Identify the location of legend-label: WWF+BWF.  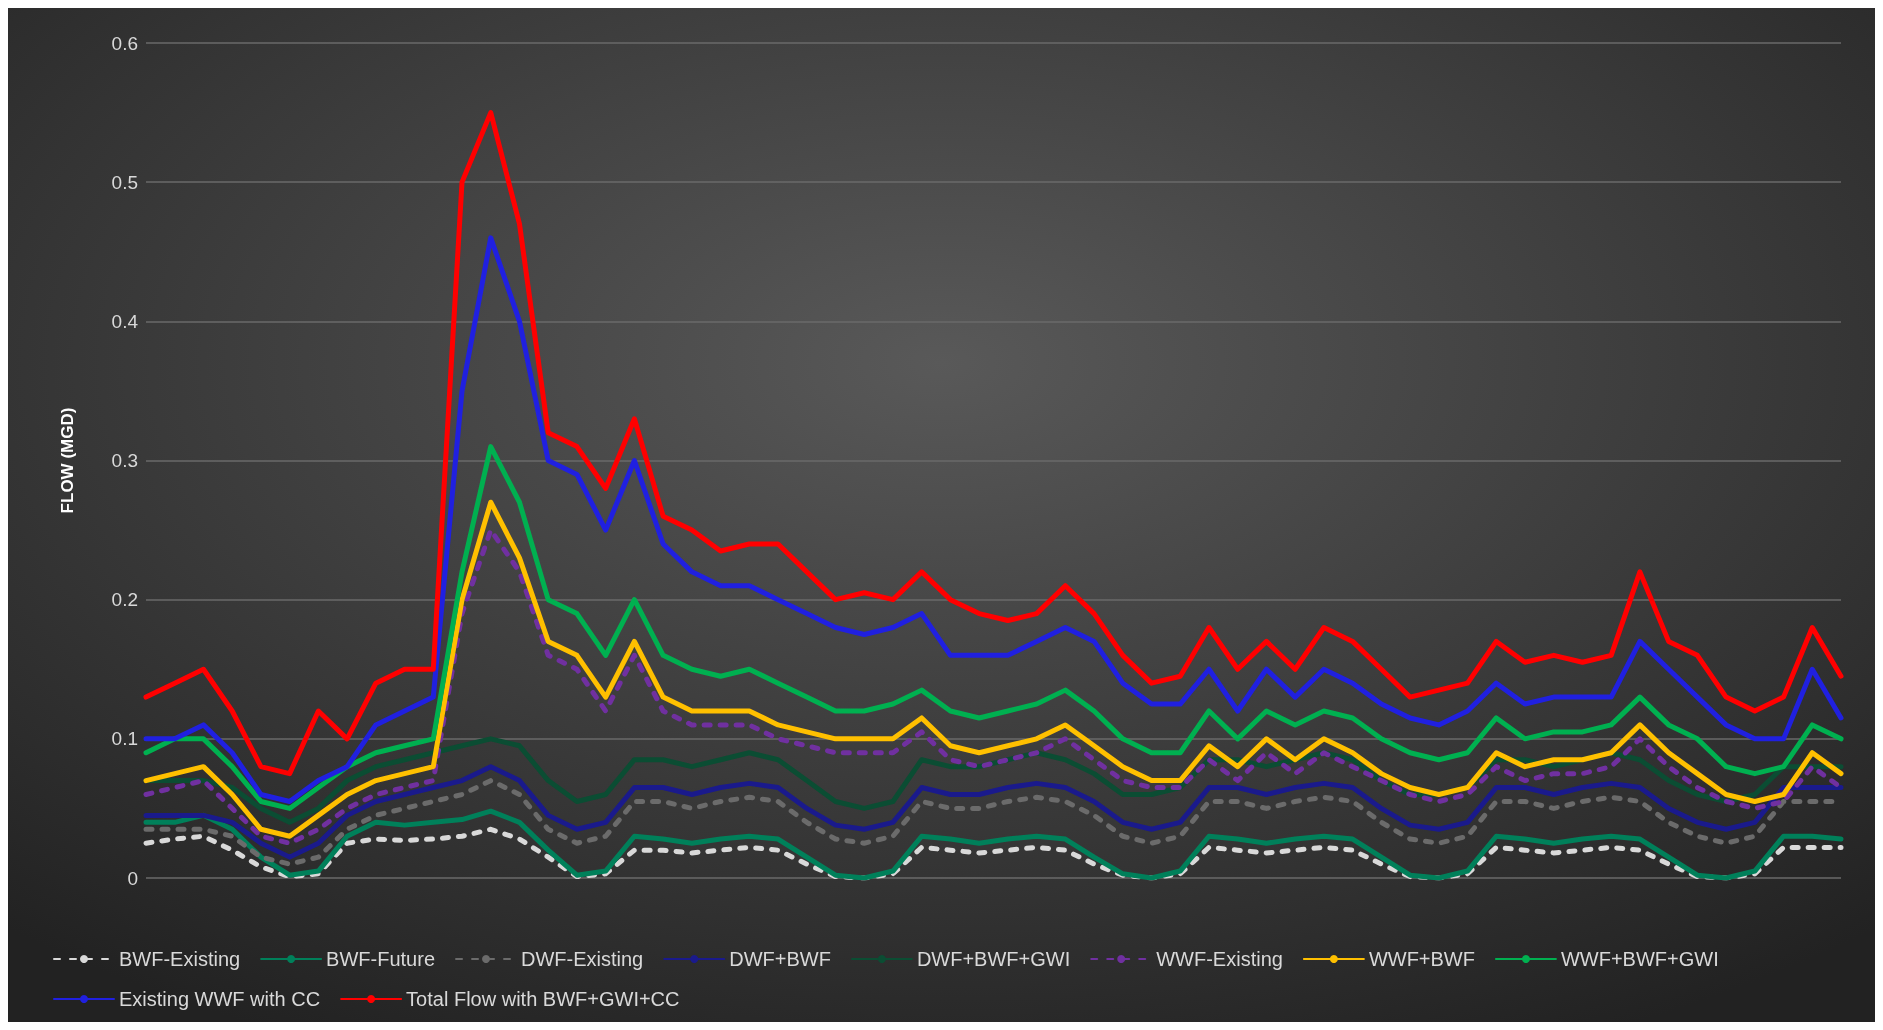
(1421, 959).